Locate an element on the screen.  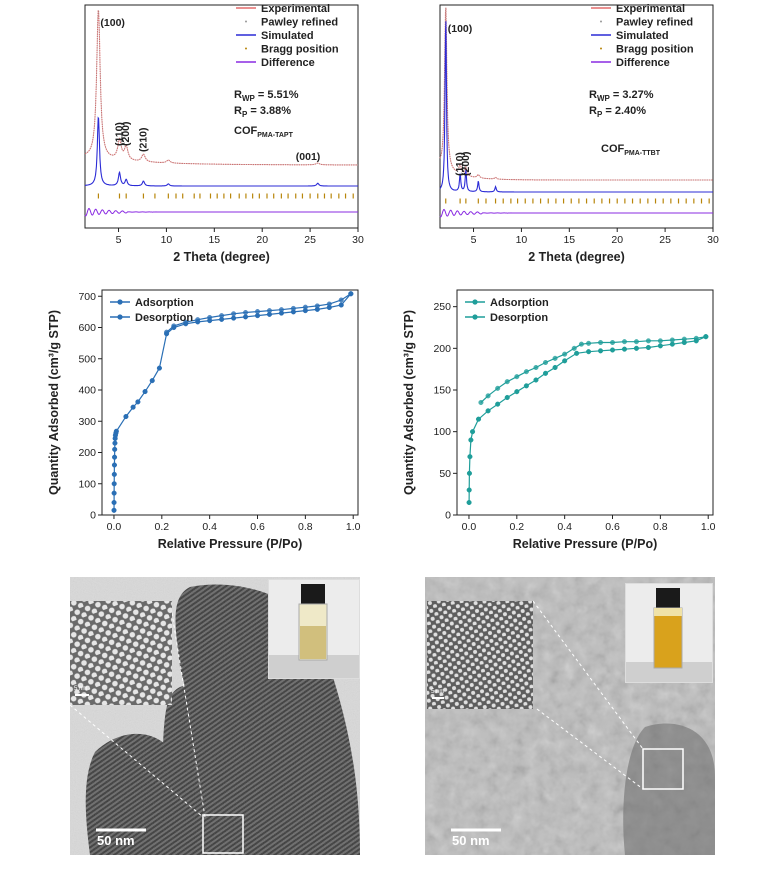
legend-label: Adsorption is located at coordinates (519, 303).